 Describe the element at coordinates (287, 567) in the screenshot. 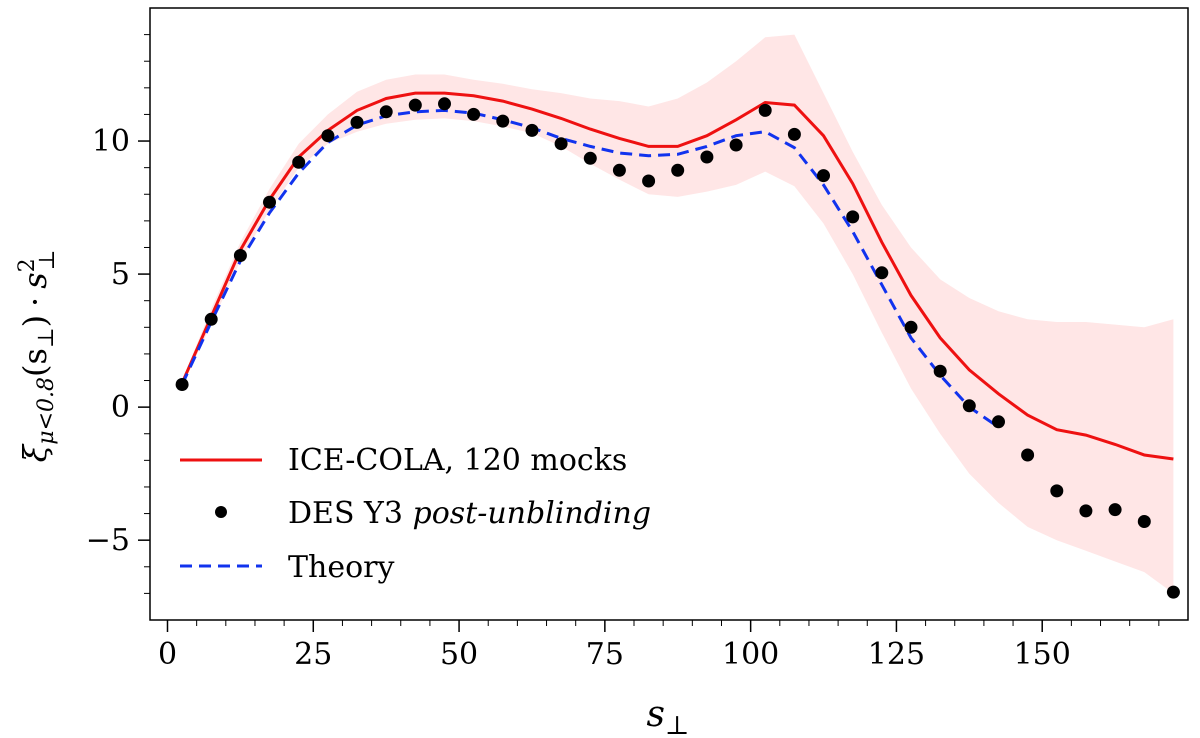

I see `legend-item-theory: Theory` at that location.